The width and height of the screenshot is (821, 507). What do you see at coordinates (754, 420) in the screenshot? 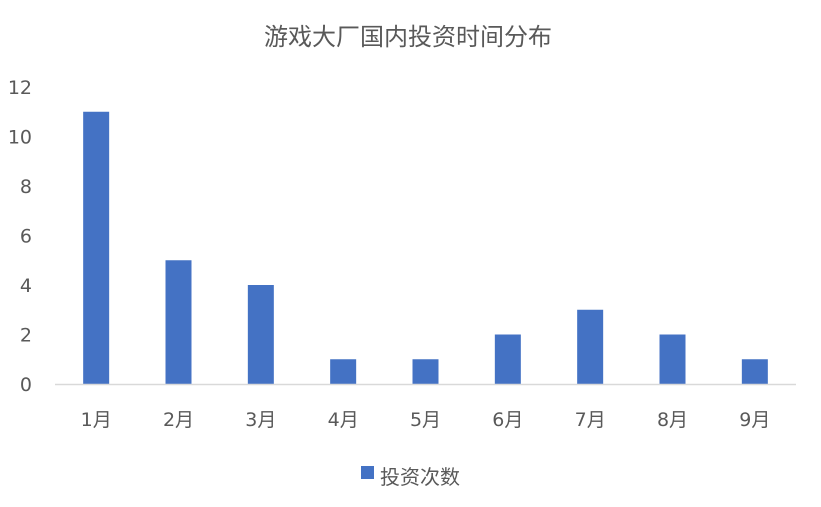
I see `x-tick-label: 9月` at bounding box center [754, 420].